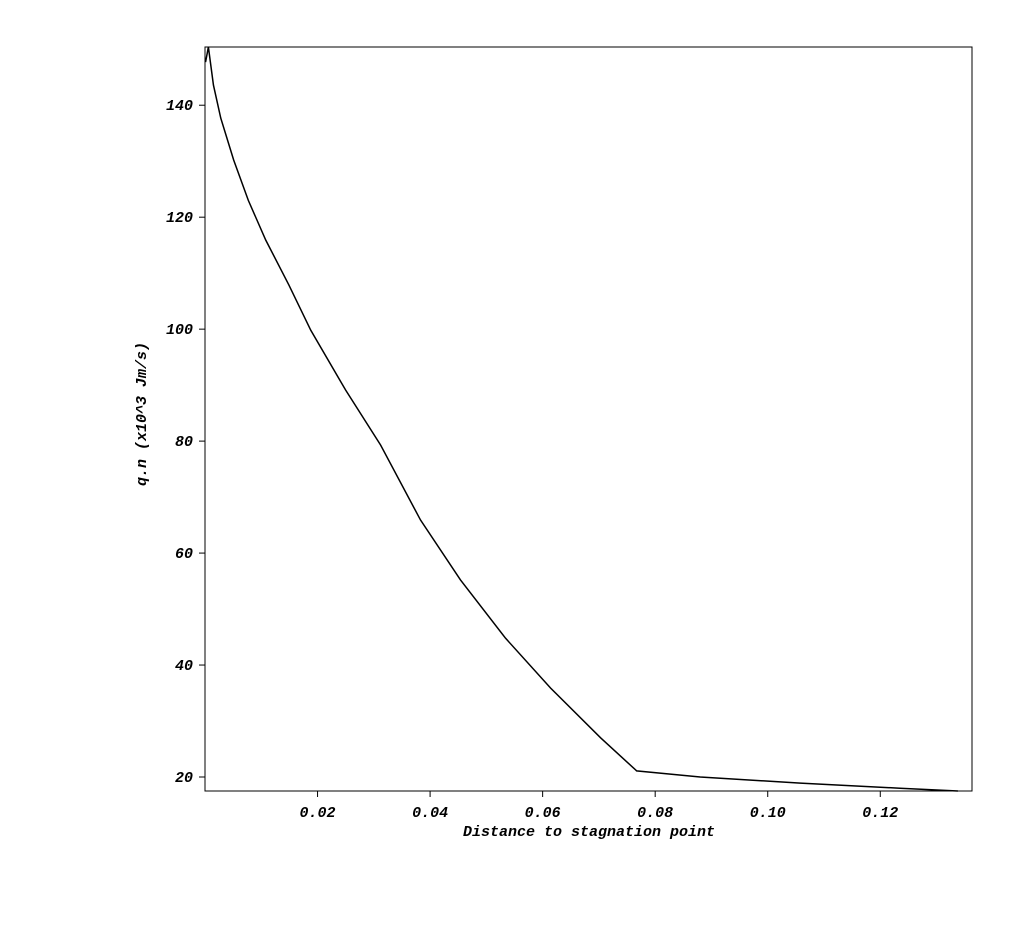  Describe the element at coordinates (880, 813) in the screenshot. I see `x-tick-label: 0.12` at that location.